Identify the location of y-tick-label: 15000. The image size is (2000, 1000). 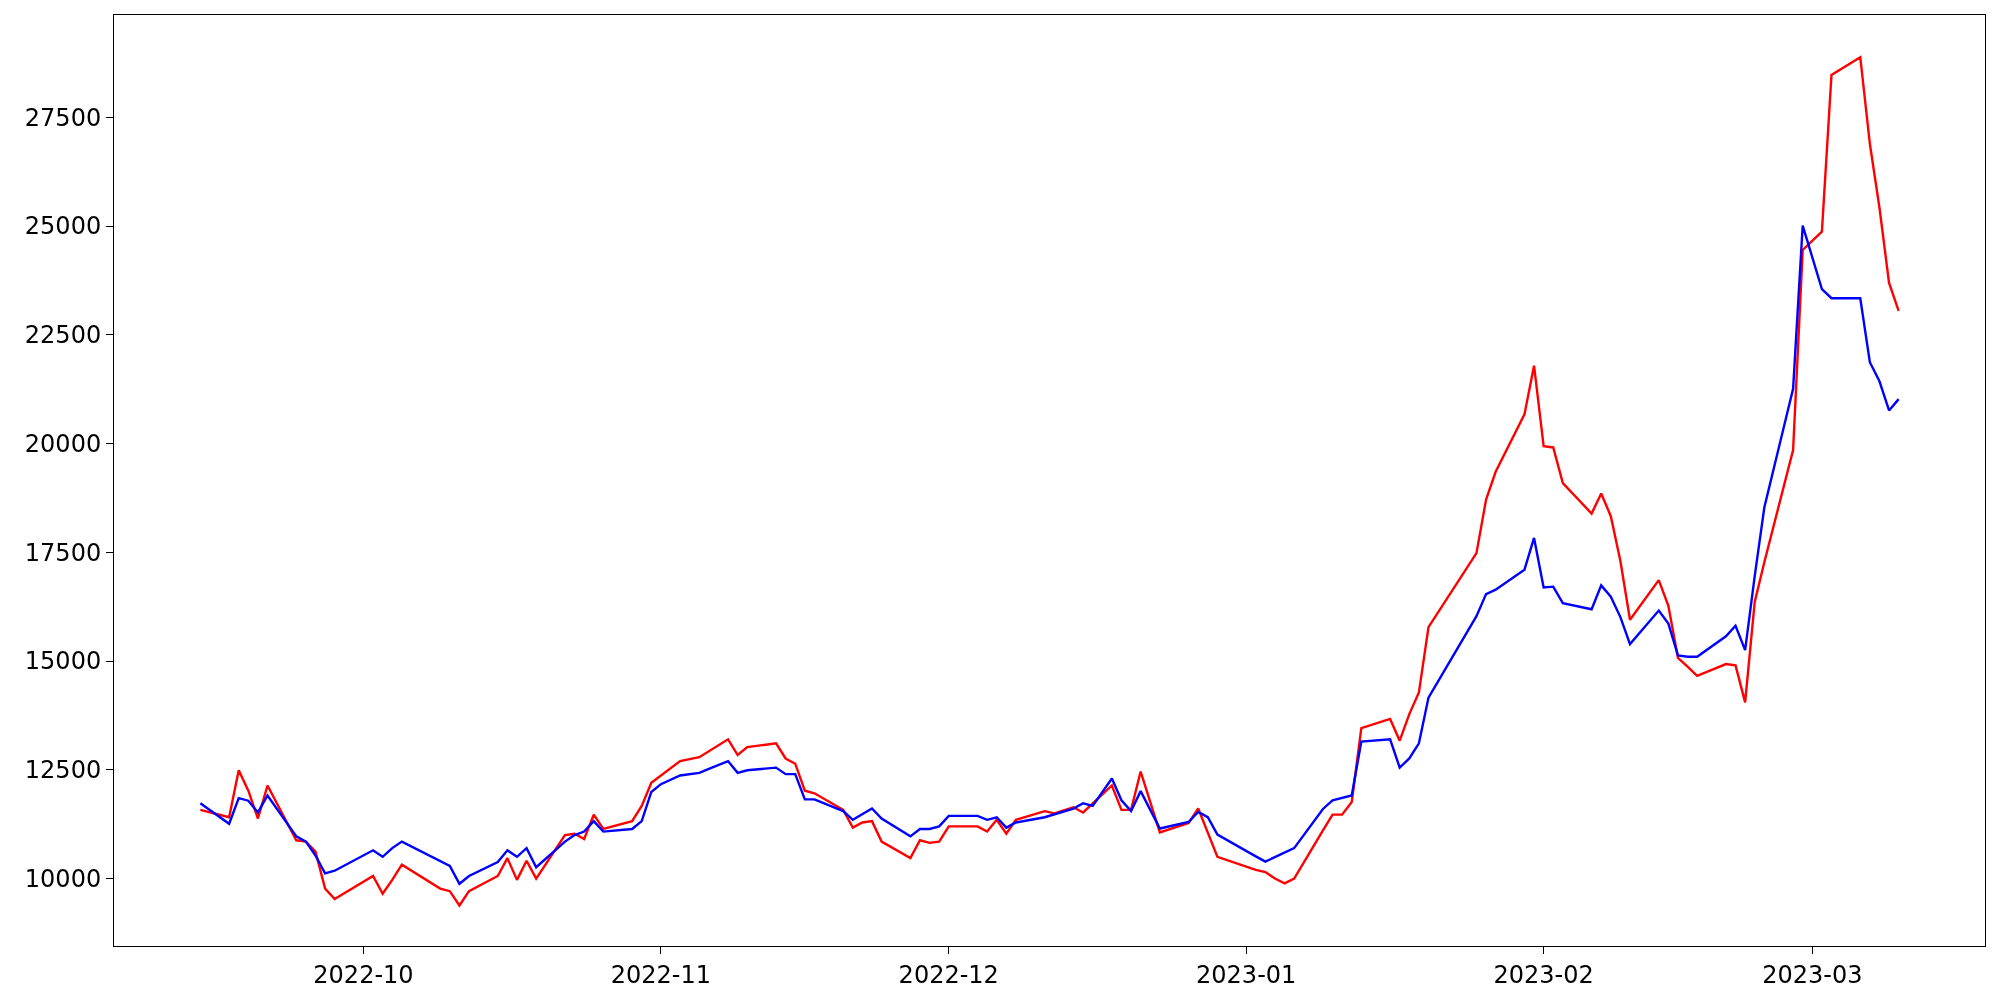
(63, 661).